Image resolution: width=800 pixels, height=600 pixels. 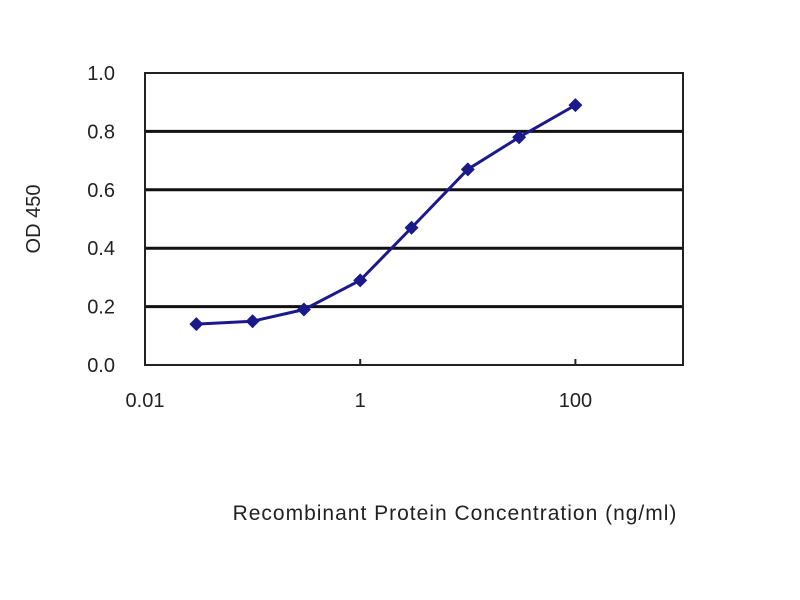 I want to click on x-tick-label: 0.01, so click(x=145, y=401).